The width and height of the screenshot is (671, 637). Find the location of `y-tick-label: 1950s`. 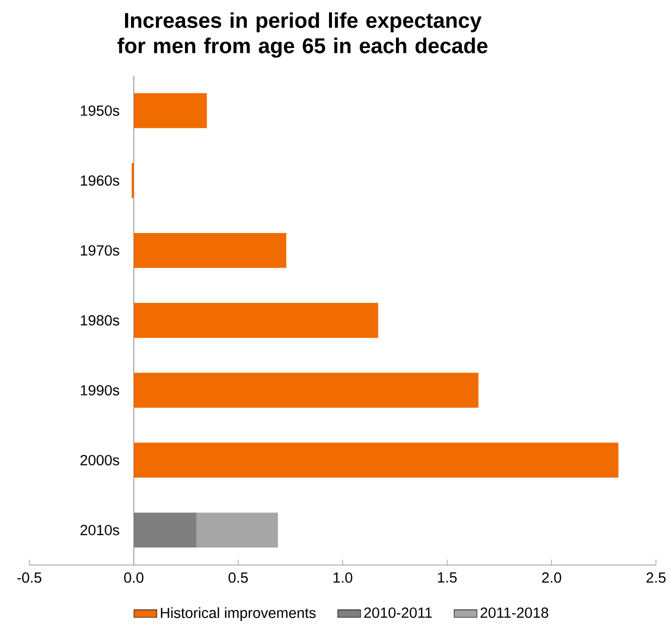

y-tick-label: 1950s is located at coordinates (100, 110).